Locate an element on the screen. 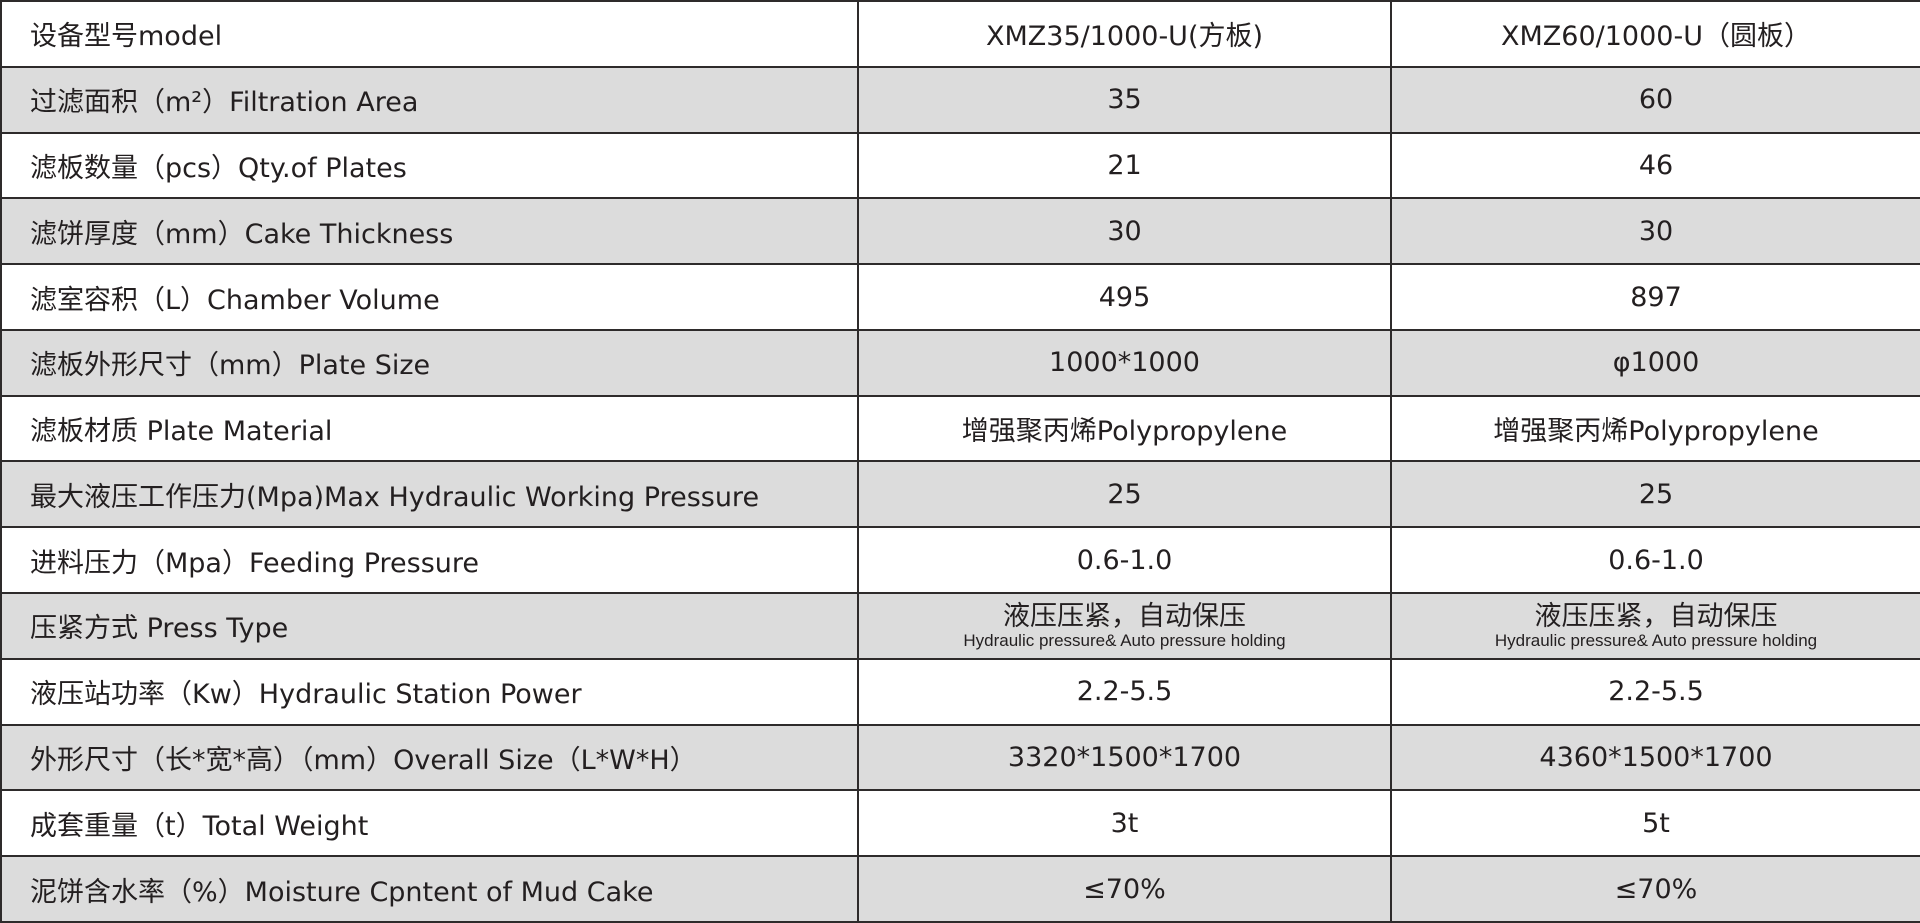 This screenshot has width=1920, height=923. cell-model-2: 4360*1500*1700 is located at coordinates (1655, 757).